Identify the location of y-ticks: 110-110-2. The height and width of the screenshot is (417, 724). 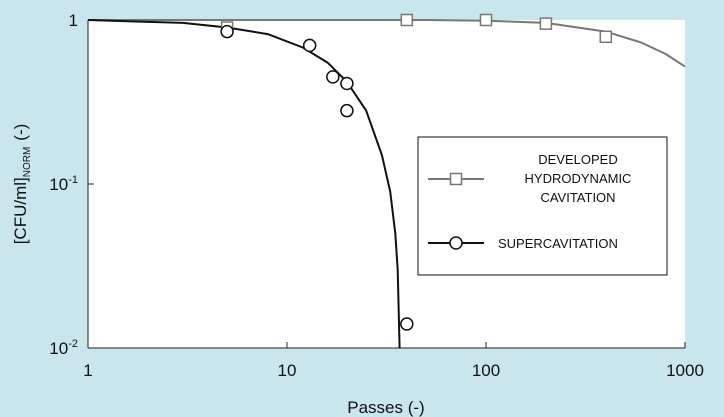
(71, 184).